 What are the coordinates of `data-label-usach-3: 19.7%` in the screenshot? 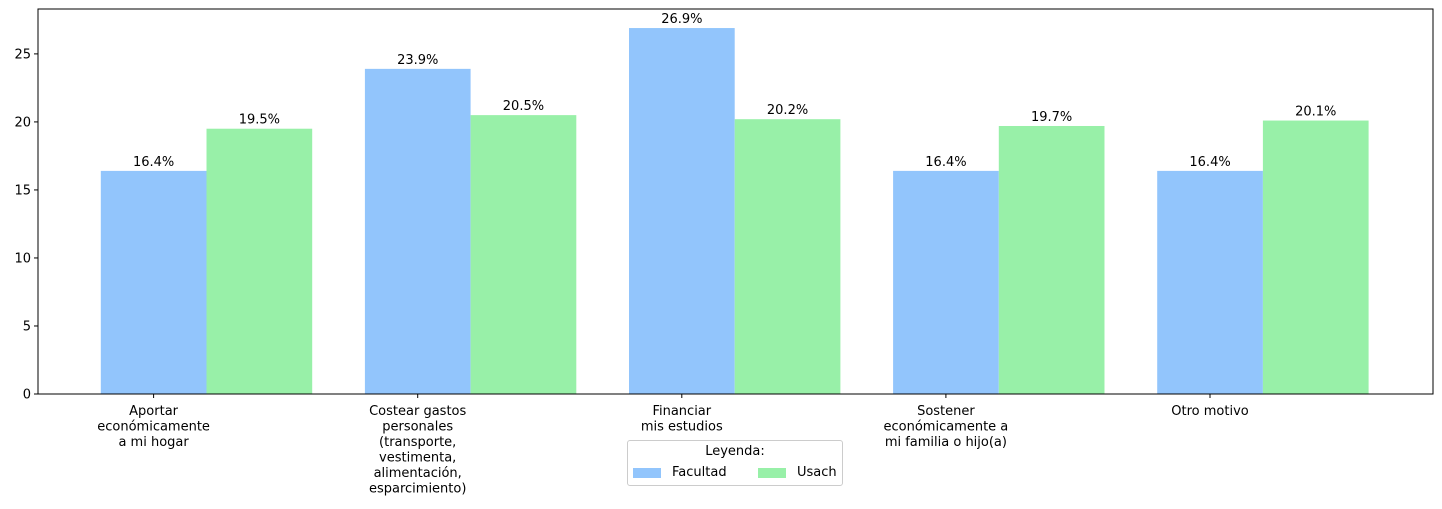 It's located at (1051, 117).